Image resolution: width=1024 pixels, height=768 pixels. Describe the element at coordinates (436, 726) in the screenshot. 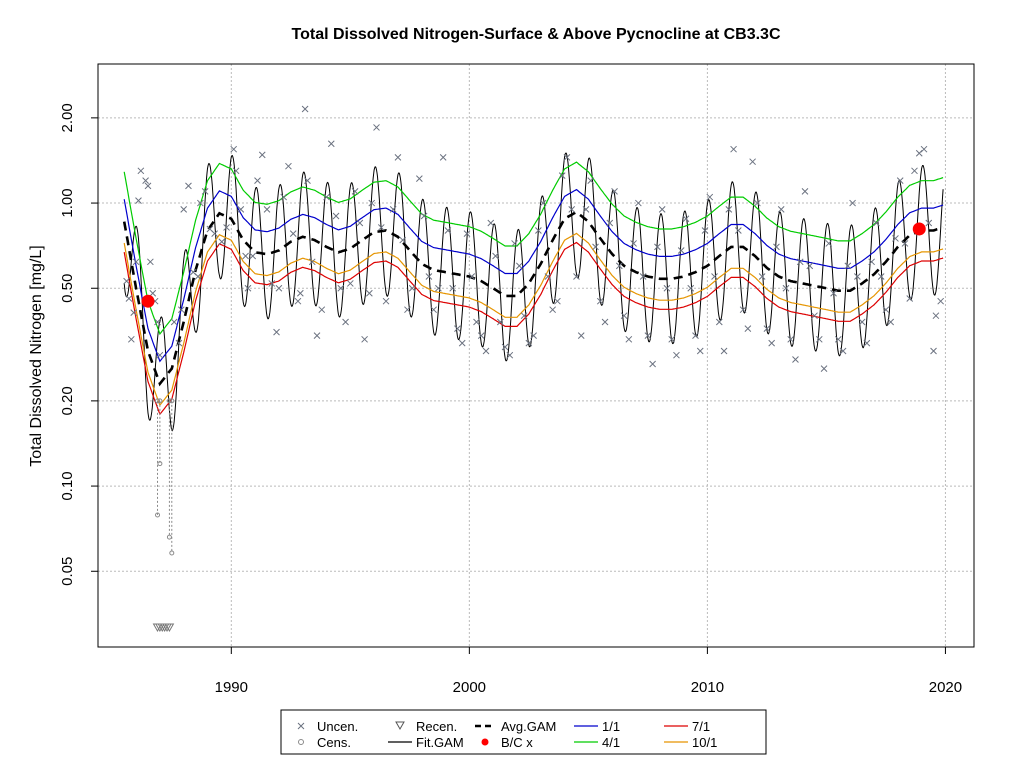

I see `legend-label: Recen.` at that location.